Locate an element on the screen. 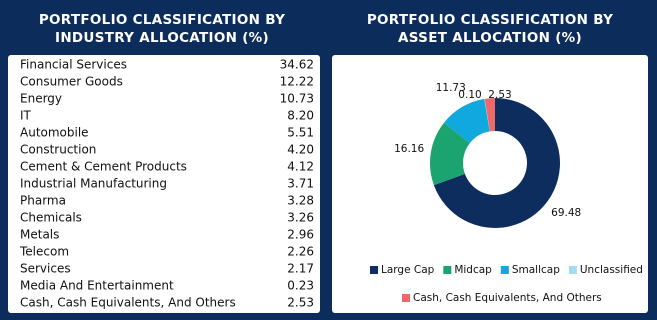 This screenshot has width=657, height=320. row-value: 34.62 is located at coordinates (297, 65).